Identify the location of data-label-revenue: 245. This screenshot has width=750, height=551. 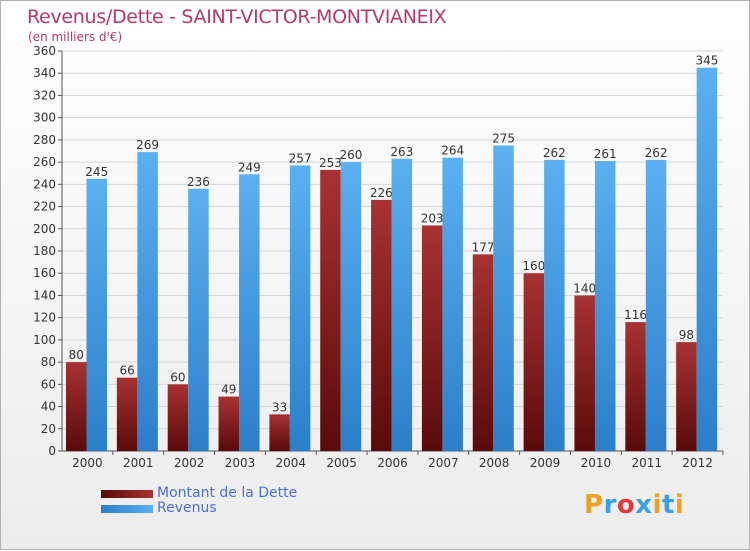
(96, 172).